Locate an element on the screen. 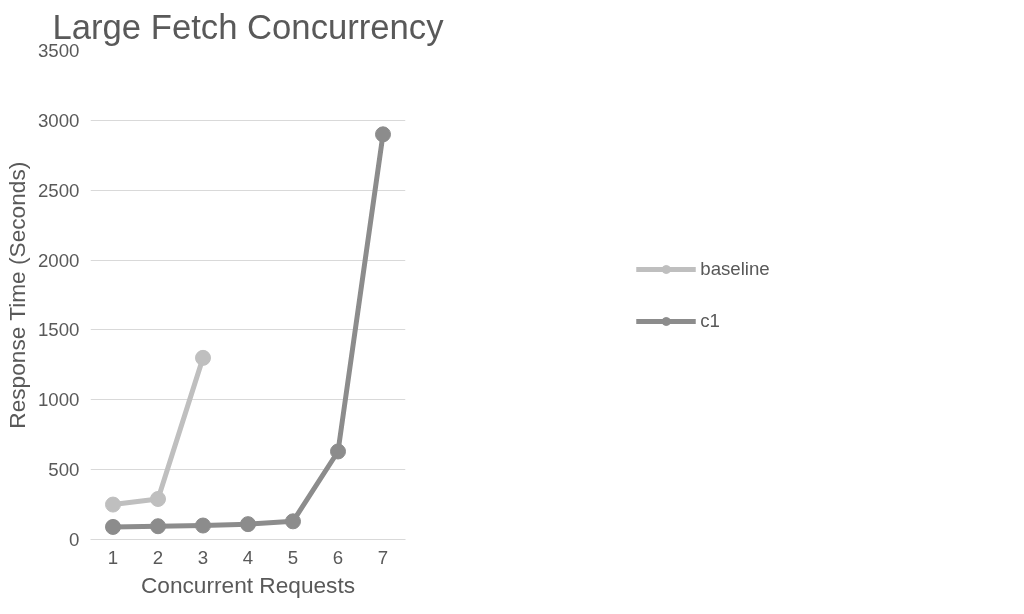 This screenshot has width=1024, height=614. y-tick-label: 1500 is located at coordinates (59, 330).